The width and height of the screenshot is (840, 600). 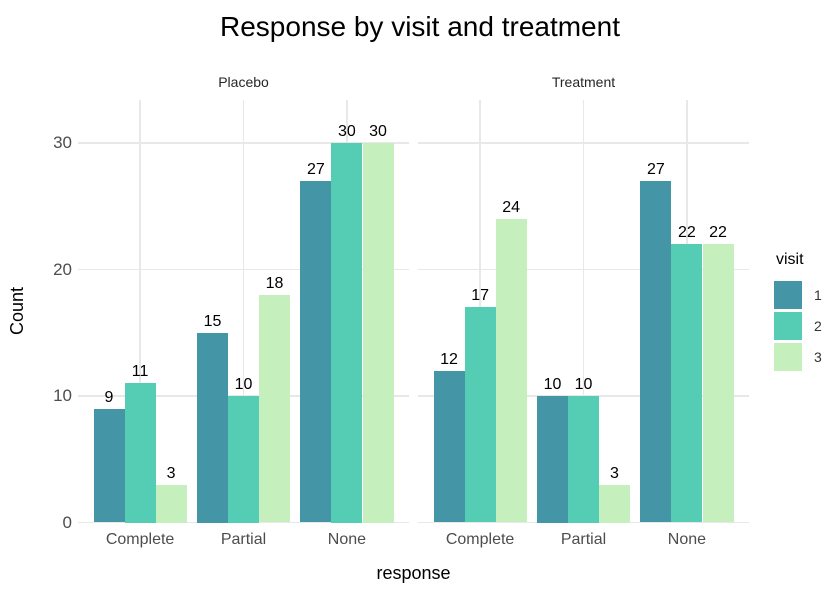 What do you see at coordinates (511, 207) in the screenshot?
I see `bar-value-label: 24` at bounding box center [511, 207].